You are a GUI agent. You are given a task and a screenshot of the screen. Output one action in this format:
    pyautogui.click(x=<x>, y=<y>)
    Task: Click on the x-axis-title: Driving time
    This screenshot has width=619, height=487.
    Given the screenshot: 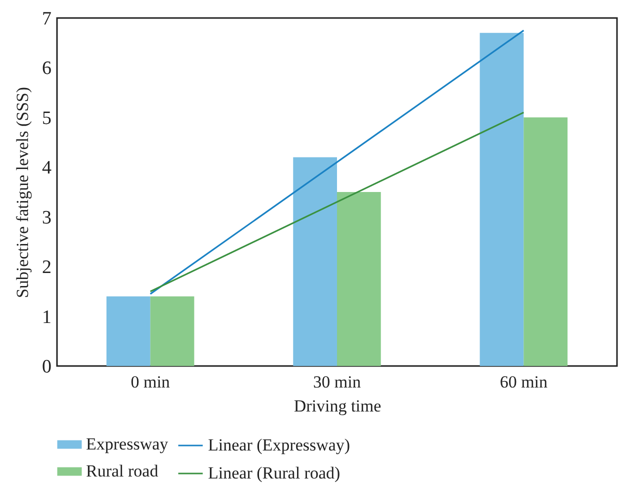 What is the action you would take?
    pyautogui.click(x=338, y=406)
    